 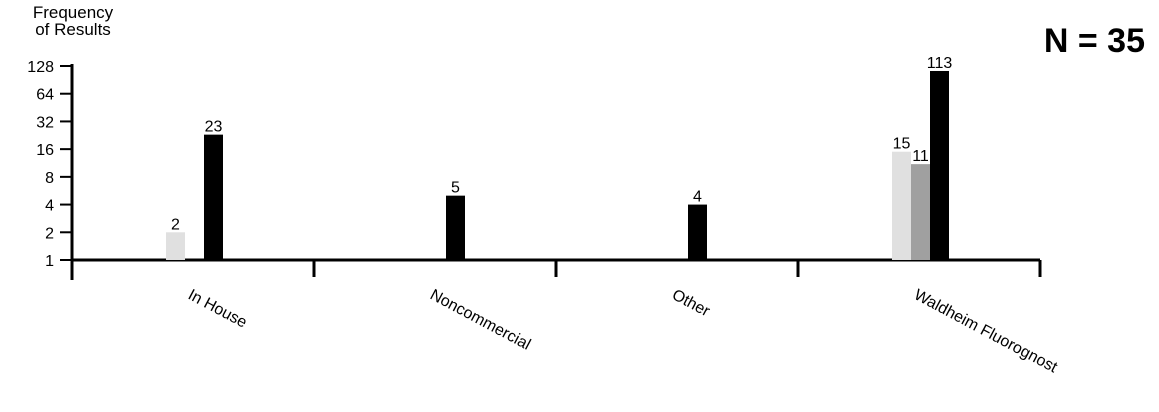 What do you see at coordinates (49, 233) in the screenshot?
I see `y-tick-label: 2` at bounding box center [49, 233].